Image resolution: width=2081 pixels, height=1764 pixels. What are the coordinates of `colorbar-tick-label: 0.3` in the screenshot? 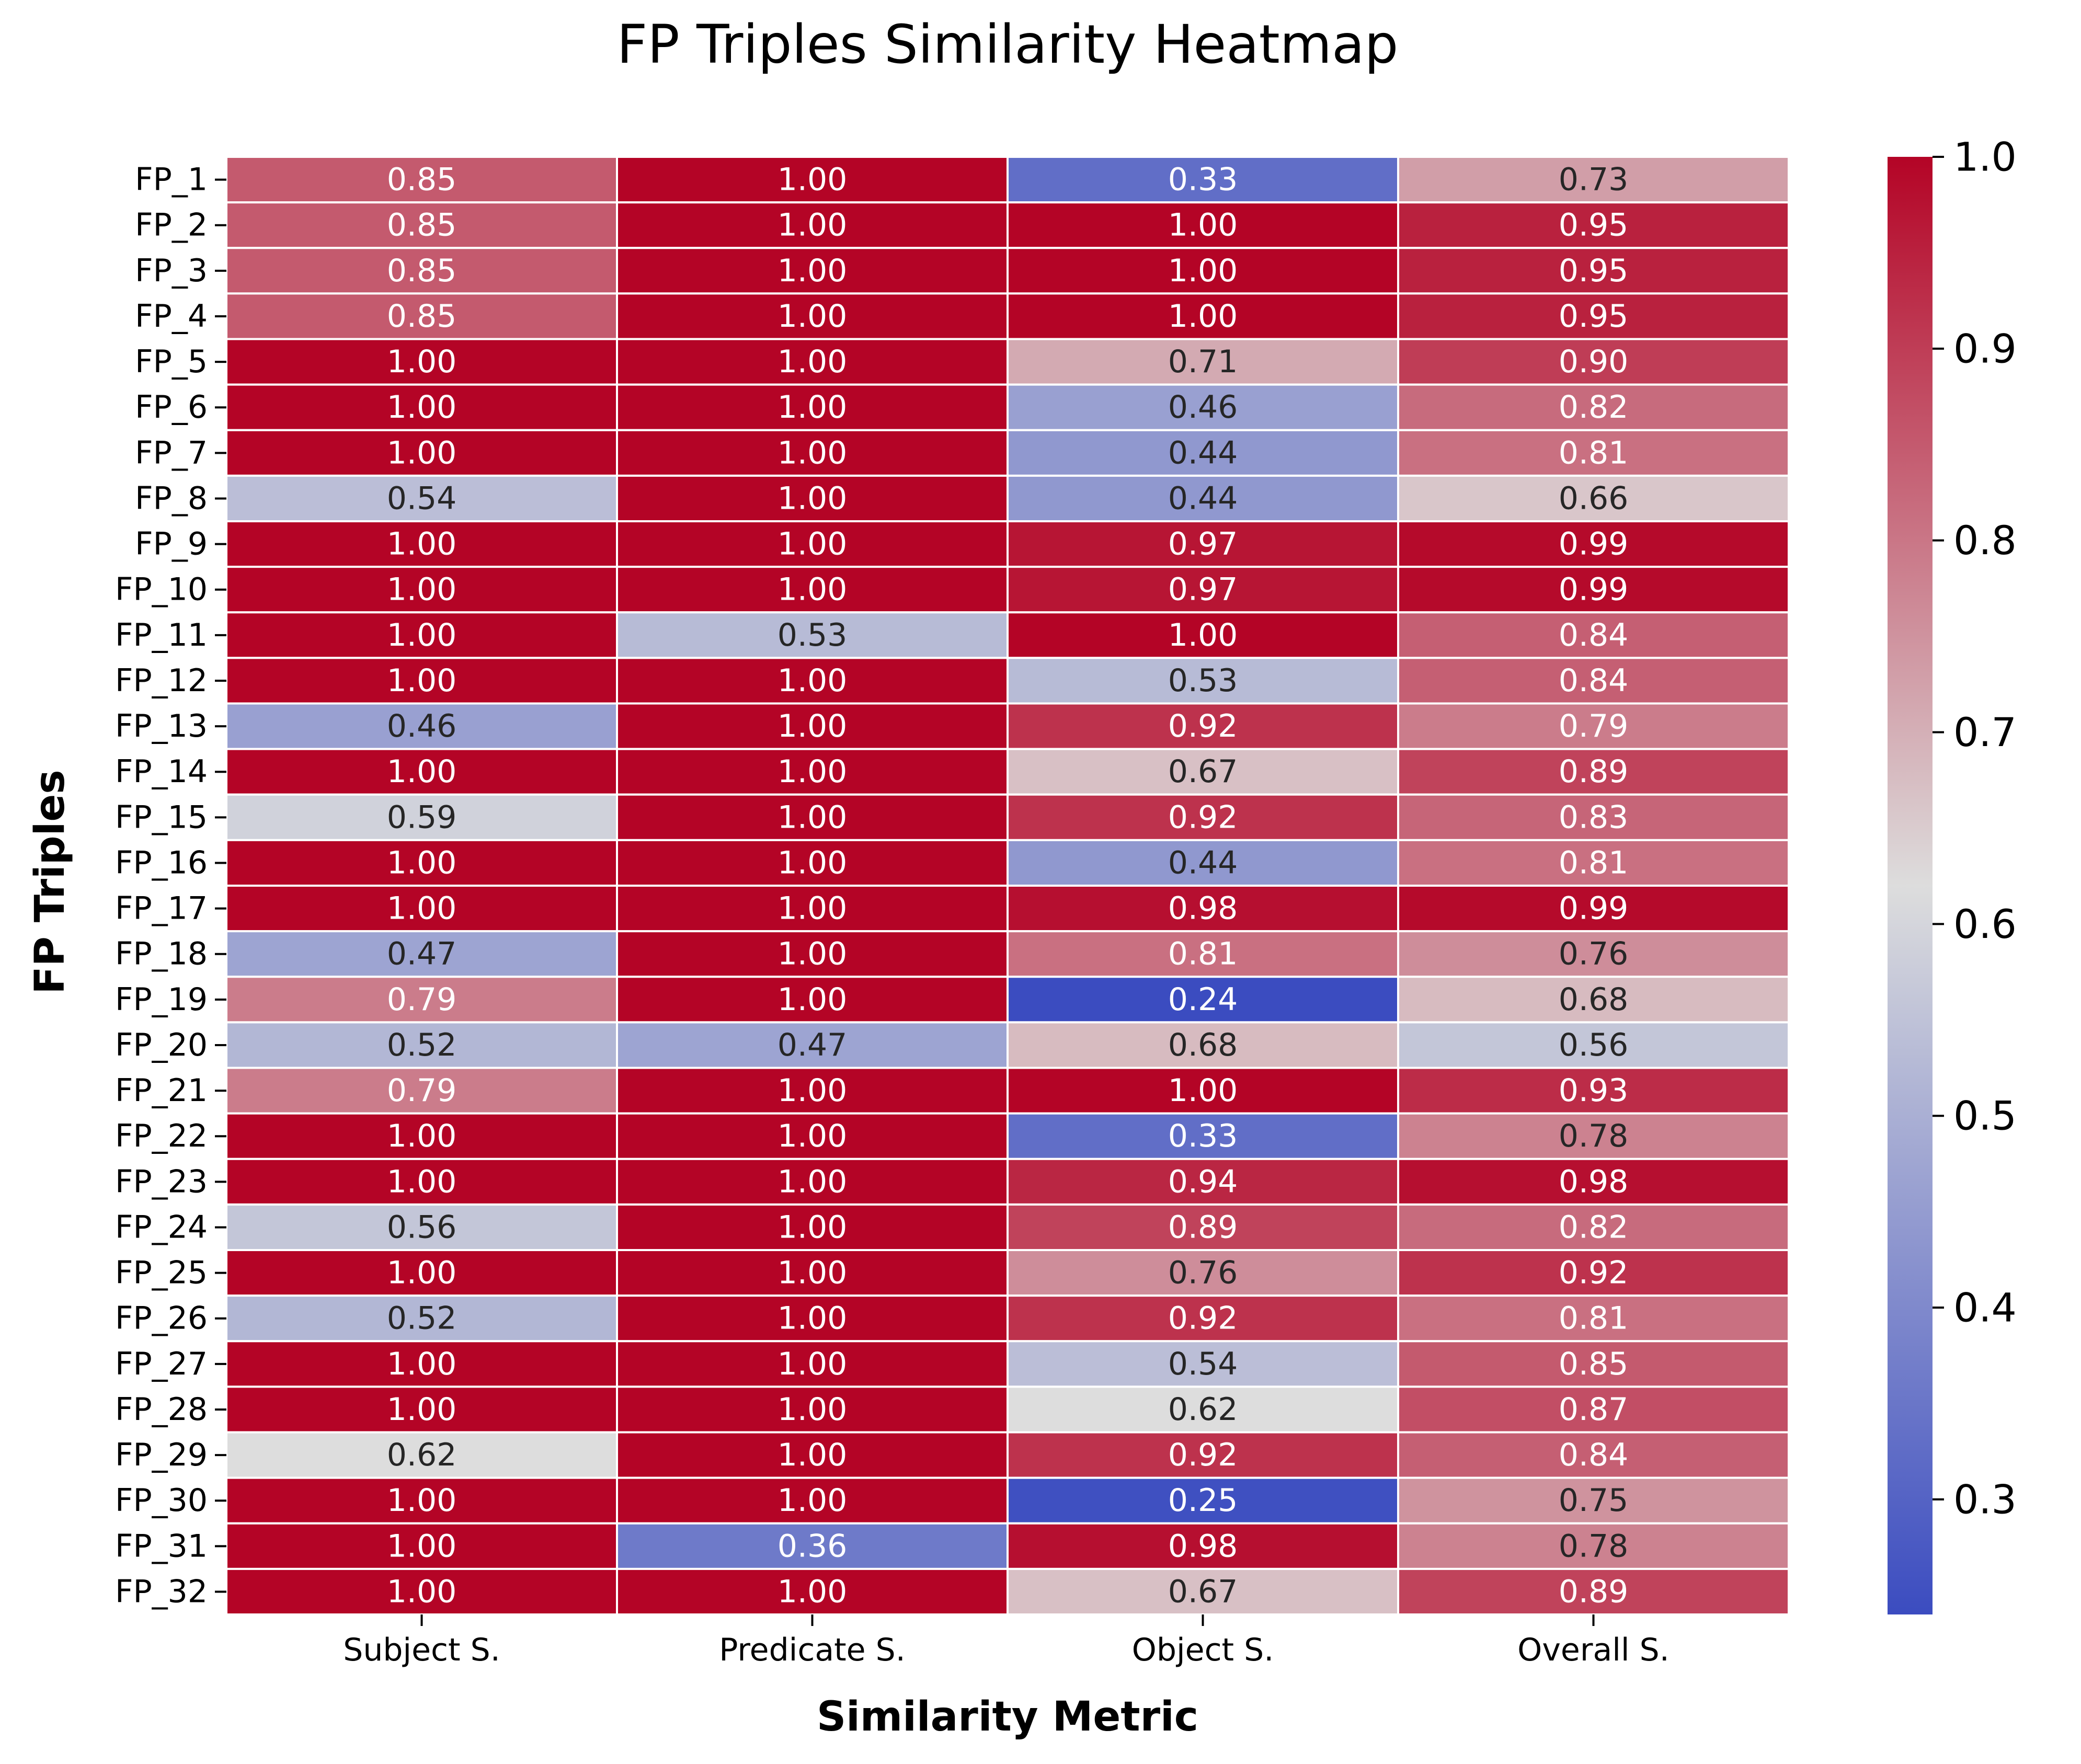 It's located at (1985, 1499).